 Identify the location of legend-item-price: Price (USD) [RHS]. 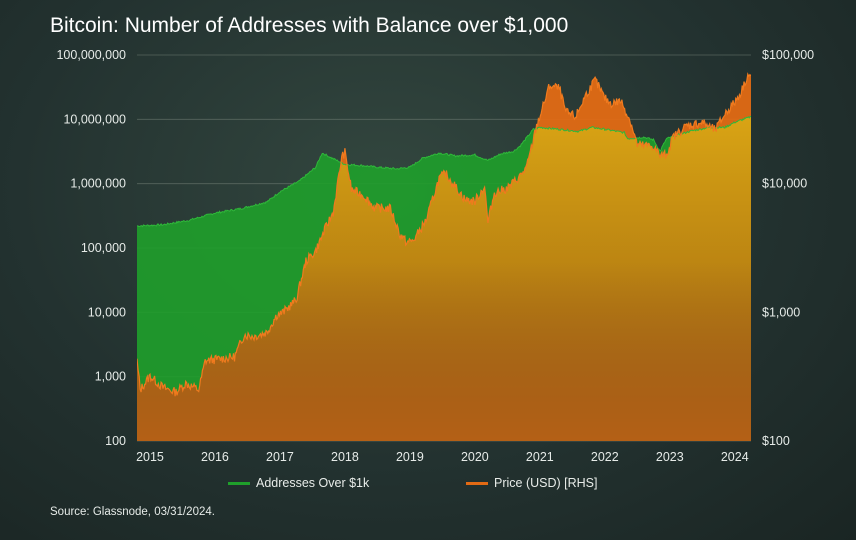
(531, 483).